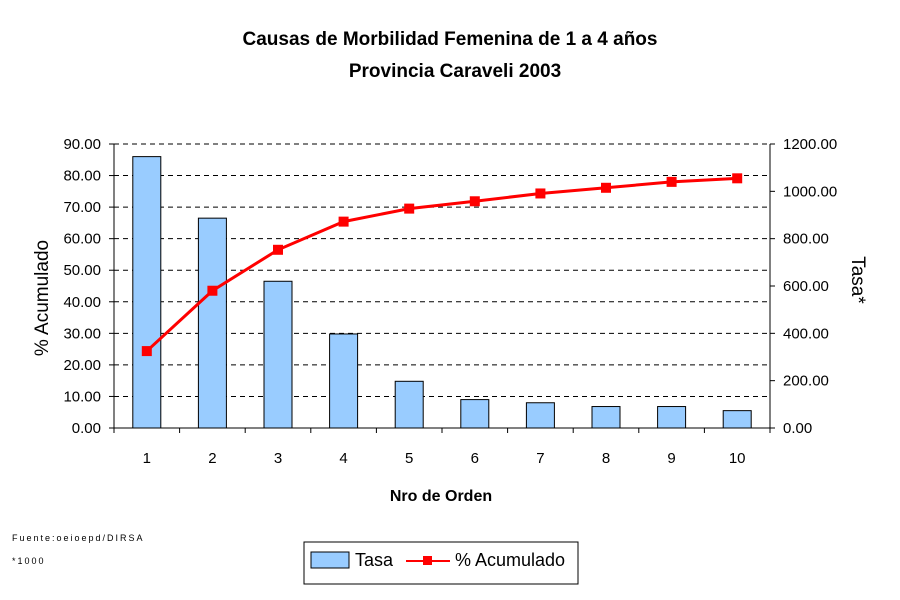 This screenshot has width=900, height=600. Describe the element at coordinates (797, 428) in the screenshot. I see `y-right-tick-label: 0.00` at that location.